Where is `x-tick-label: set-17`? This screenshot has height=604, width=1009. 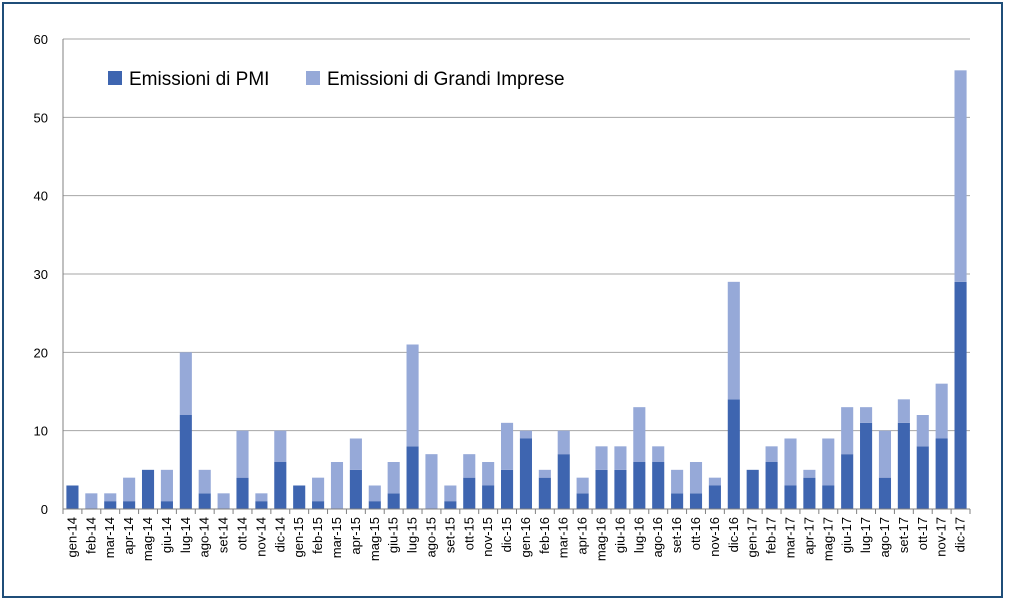 x-tick-label: set-17 is located at coordinates (903, 535).